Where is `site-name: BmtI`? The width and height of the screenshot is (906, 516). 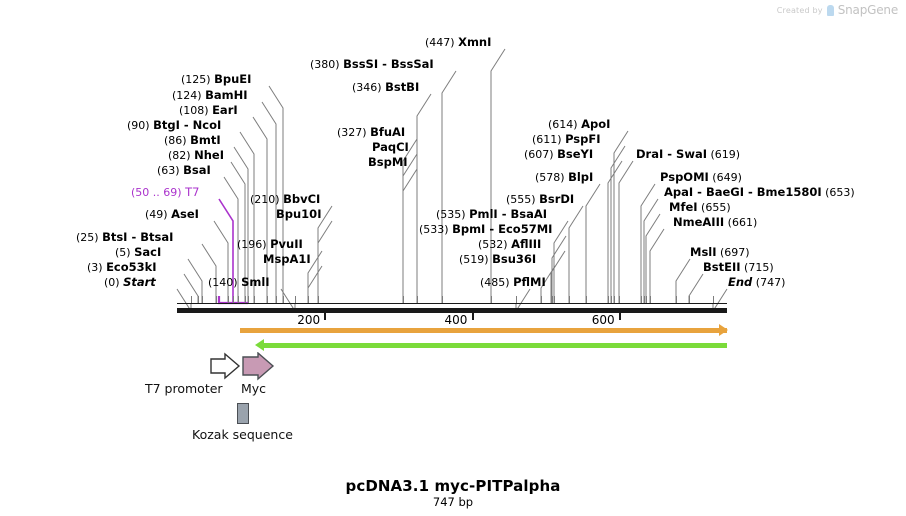
site-name: BmtI is located at coordinates (205, 140).